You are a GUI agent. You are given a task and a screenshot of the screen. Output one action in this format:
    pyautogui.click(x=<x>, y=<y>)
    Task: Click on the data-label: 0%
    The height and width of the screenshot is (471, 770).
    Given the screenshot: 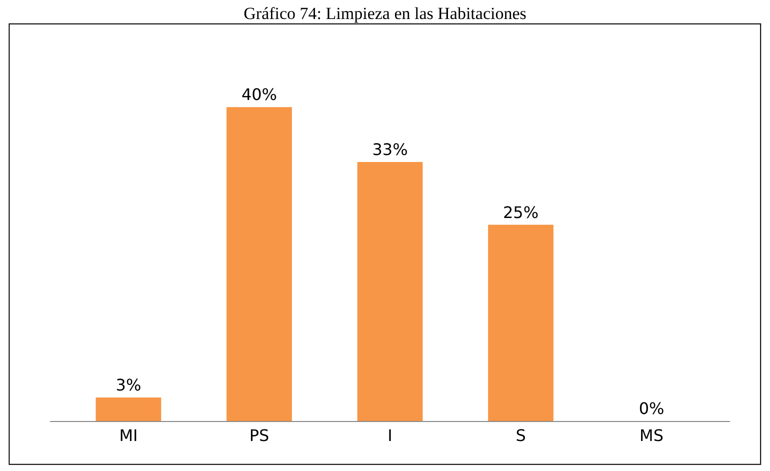 What is the action you would take?
    pyautogui.click(x=651, y=408)
    